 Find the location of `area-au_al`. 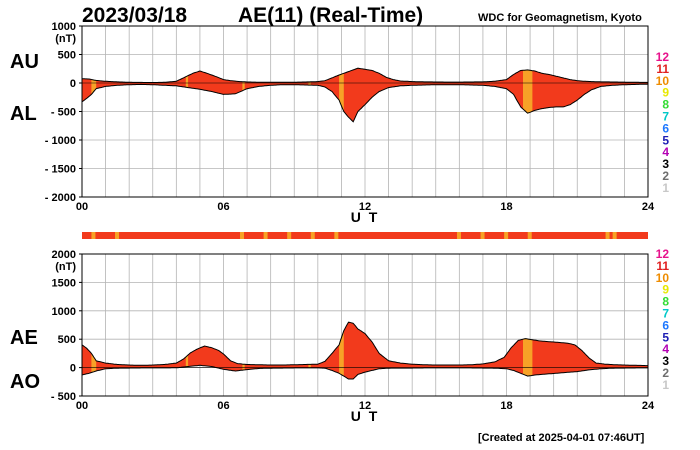

area-au_al is located at coordinates (365, 95).